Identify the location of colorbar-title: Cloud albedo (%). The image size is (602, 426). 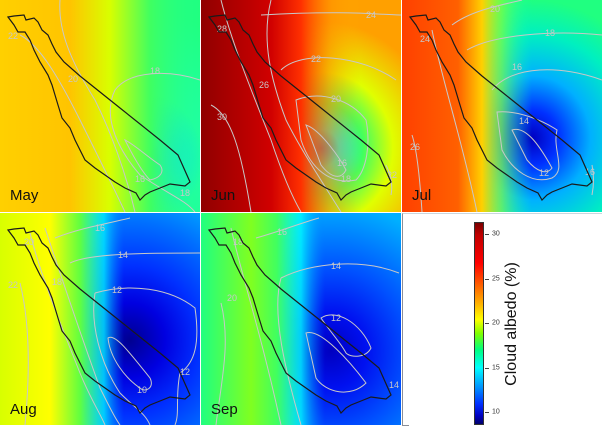
(511, 323).